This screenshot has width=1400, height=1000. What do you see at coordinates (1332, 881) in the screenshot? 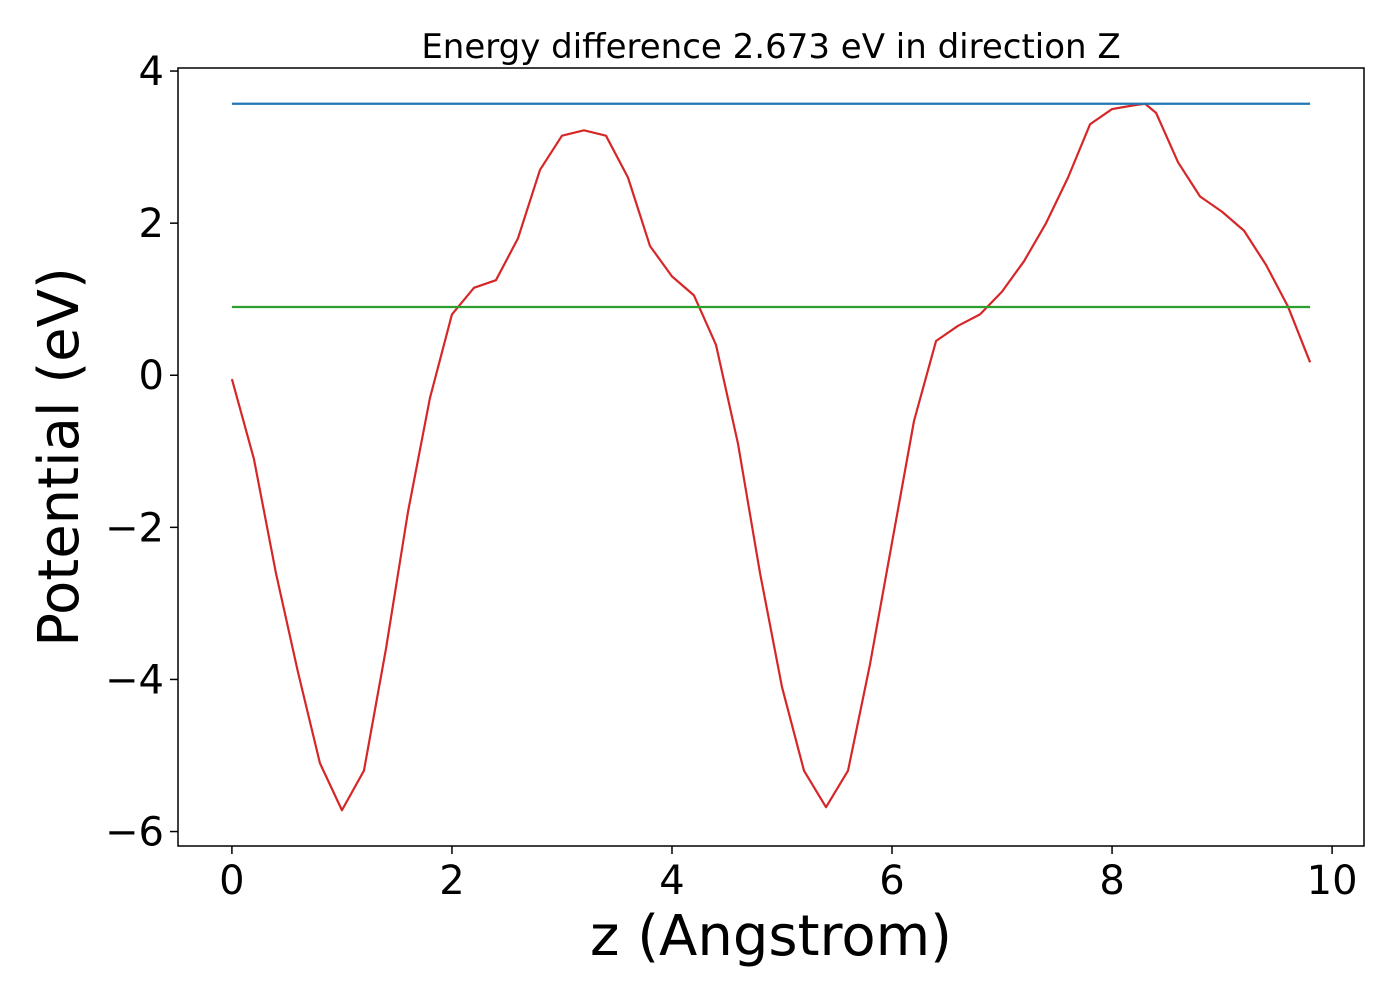
I see `x-tick-label: 10` at bounding box center [1332, 881].